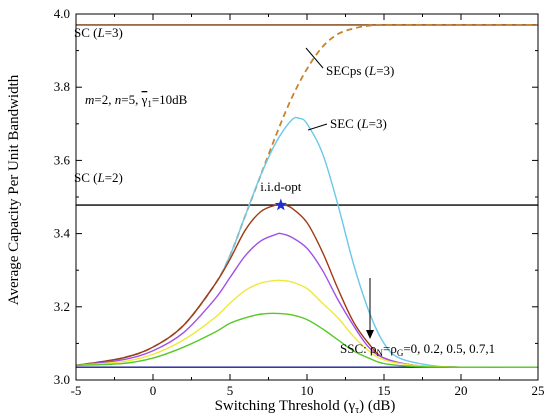  Describe the element at coordinates (461, 390) in the screenshot. I see `x-tick-label: 20` at that location.